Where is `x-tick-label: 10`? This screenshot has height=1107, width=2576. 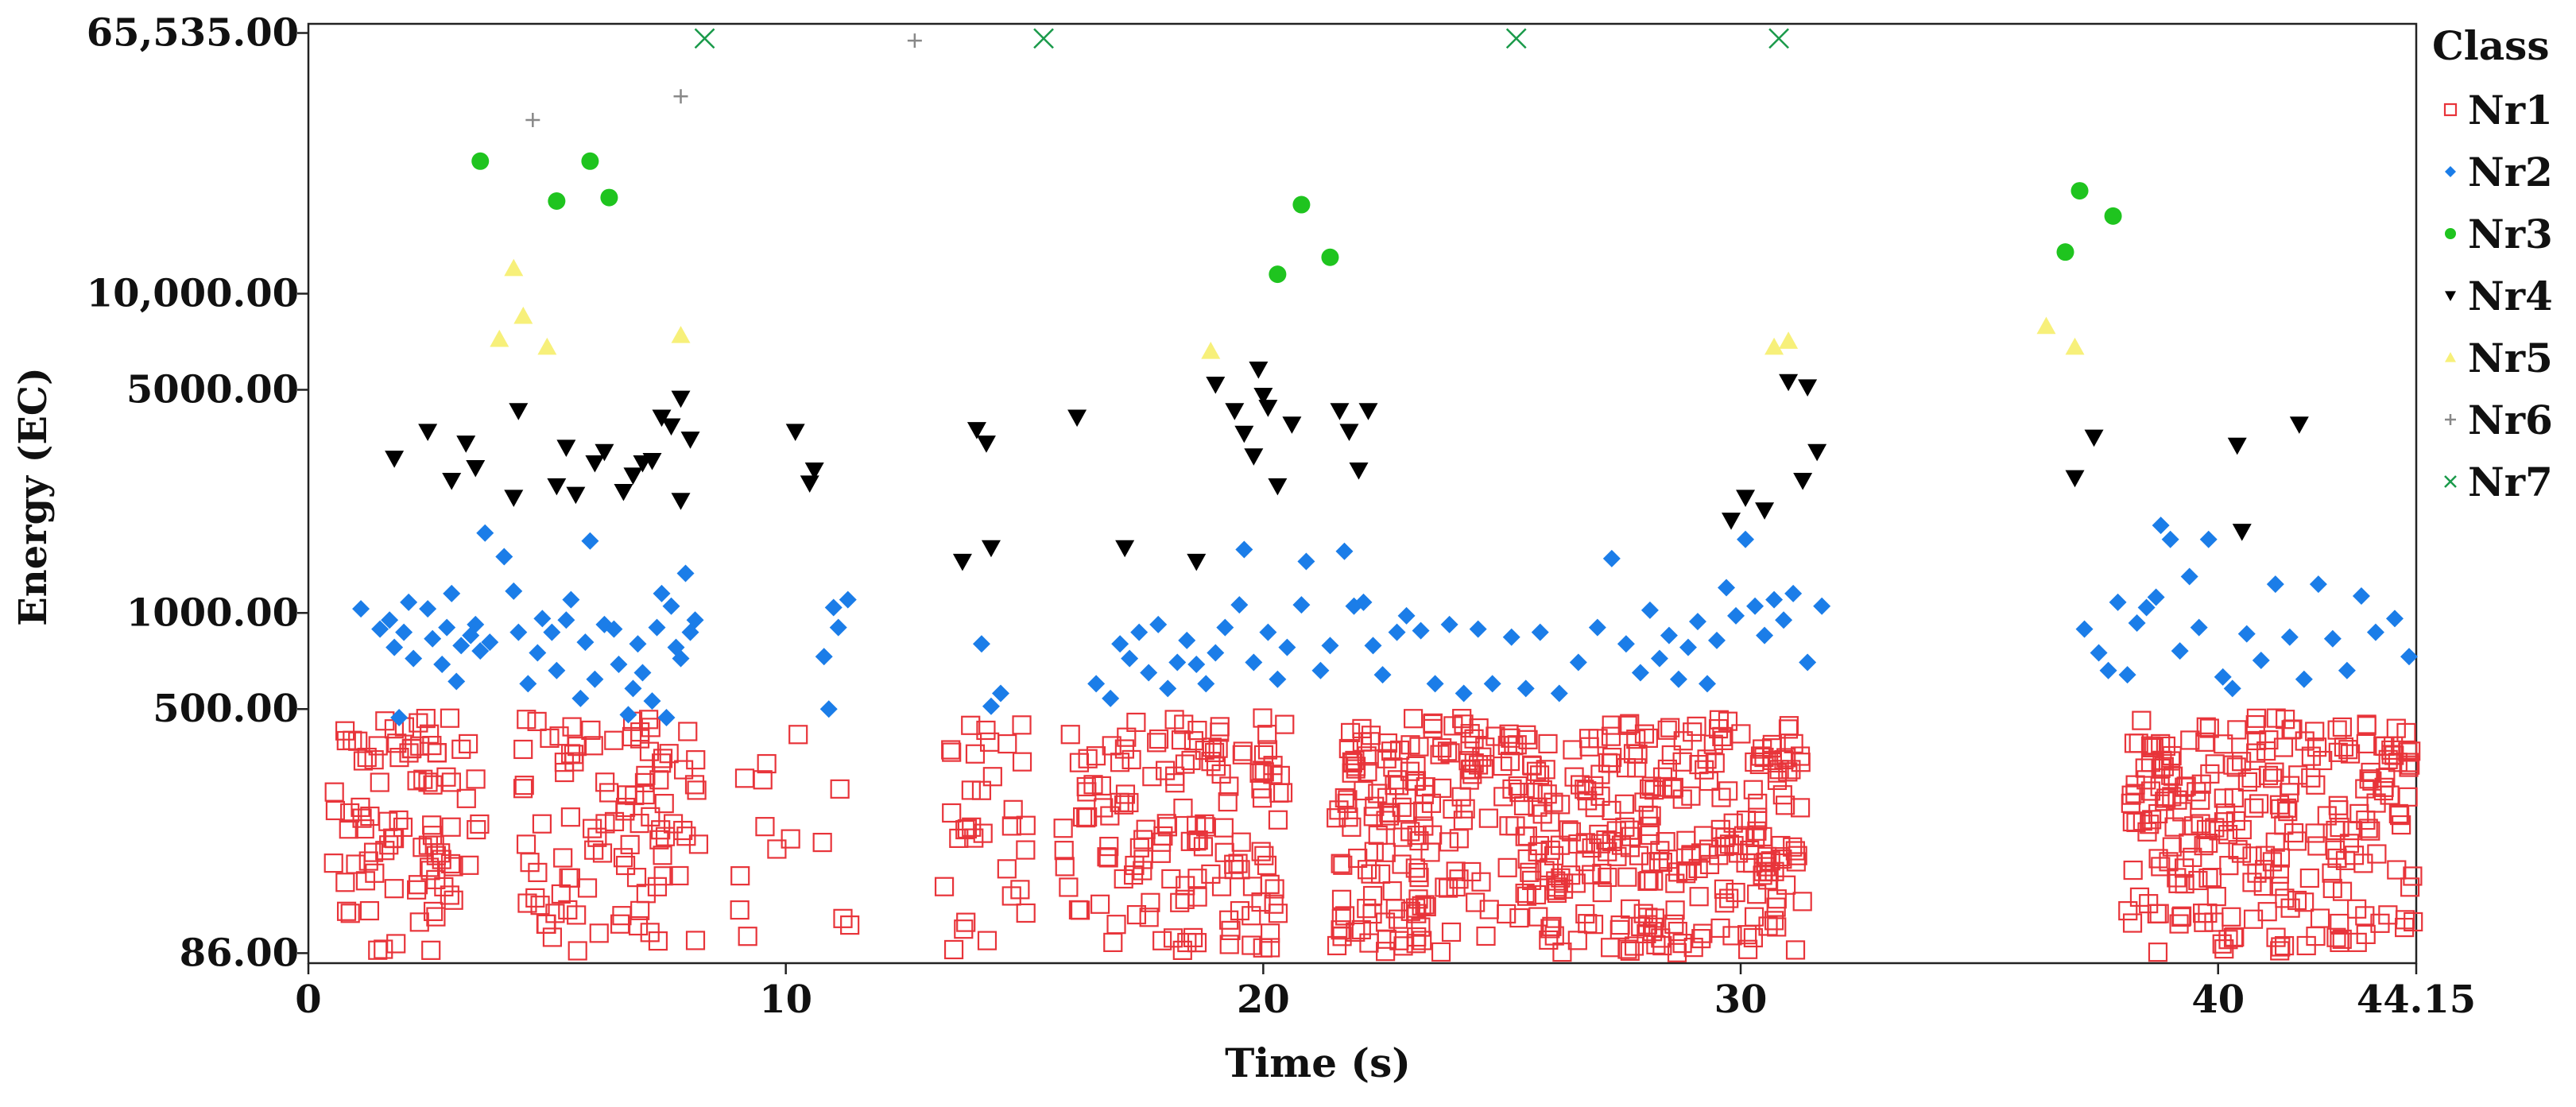 x-tick-label: 10 is located at coordinates (785, 999).